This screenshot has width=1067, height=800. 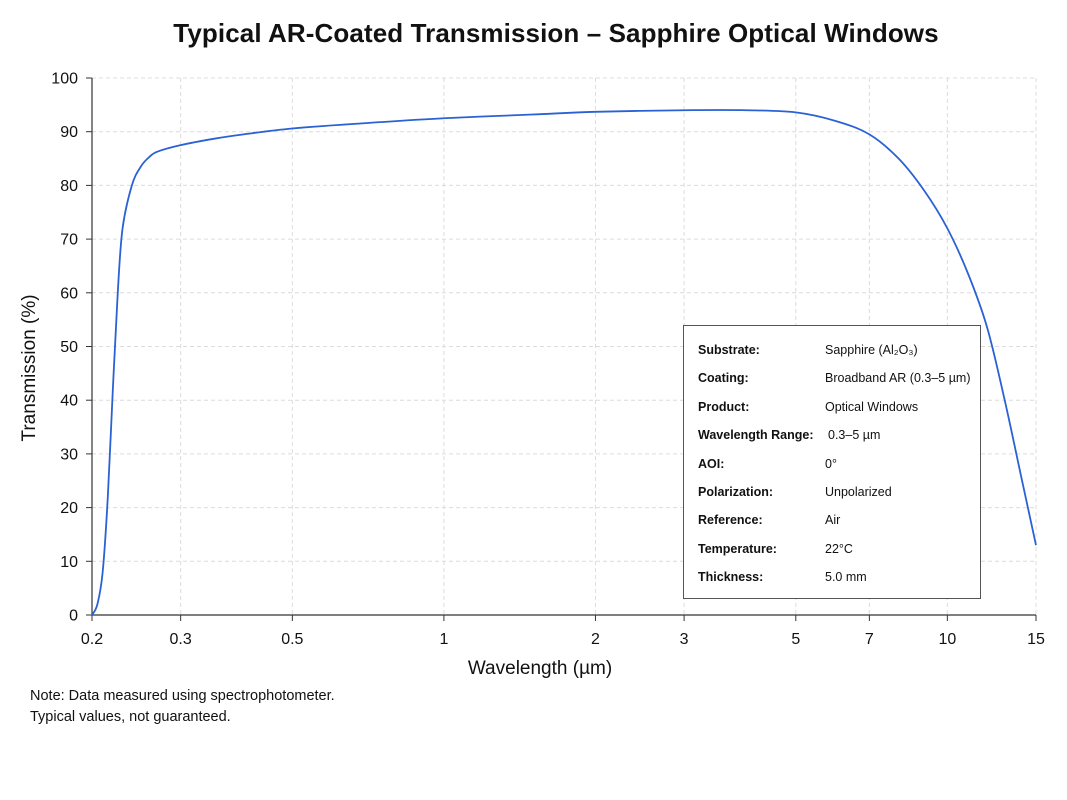 I want to click on x-tick-label: 0.3, so click(x=181, y=639).